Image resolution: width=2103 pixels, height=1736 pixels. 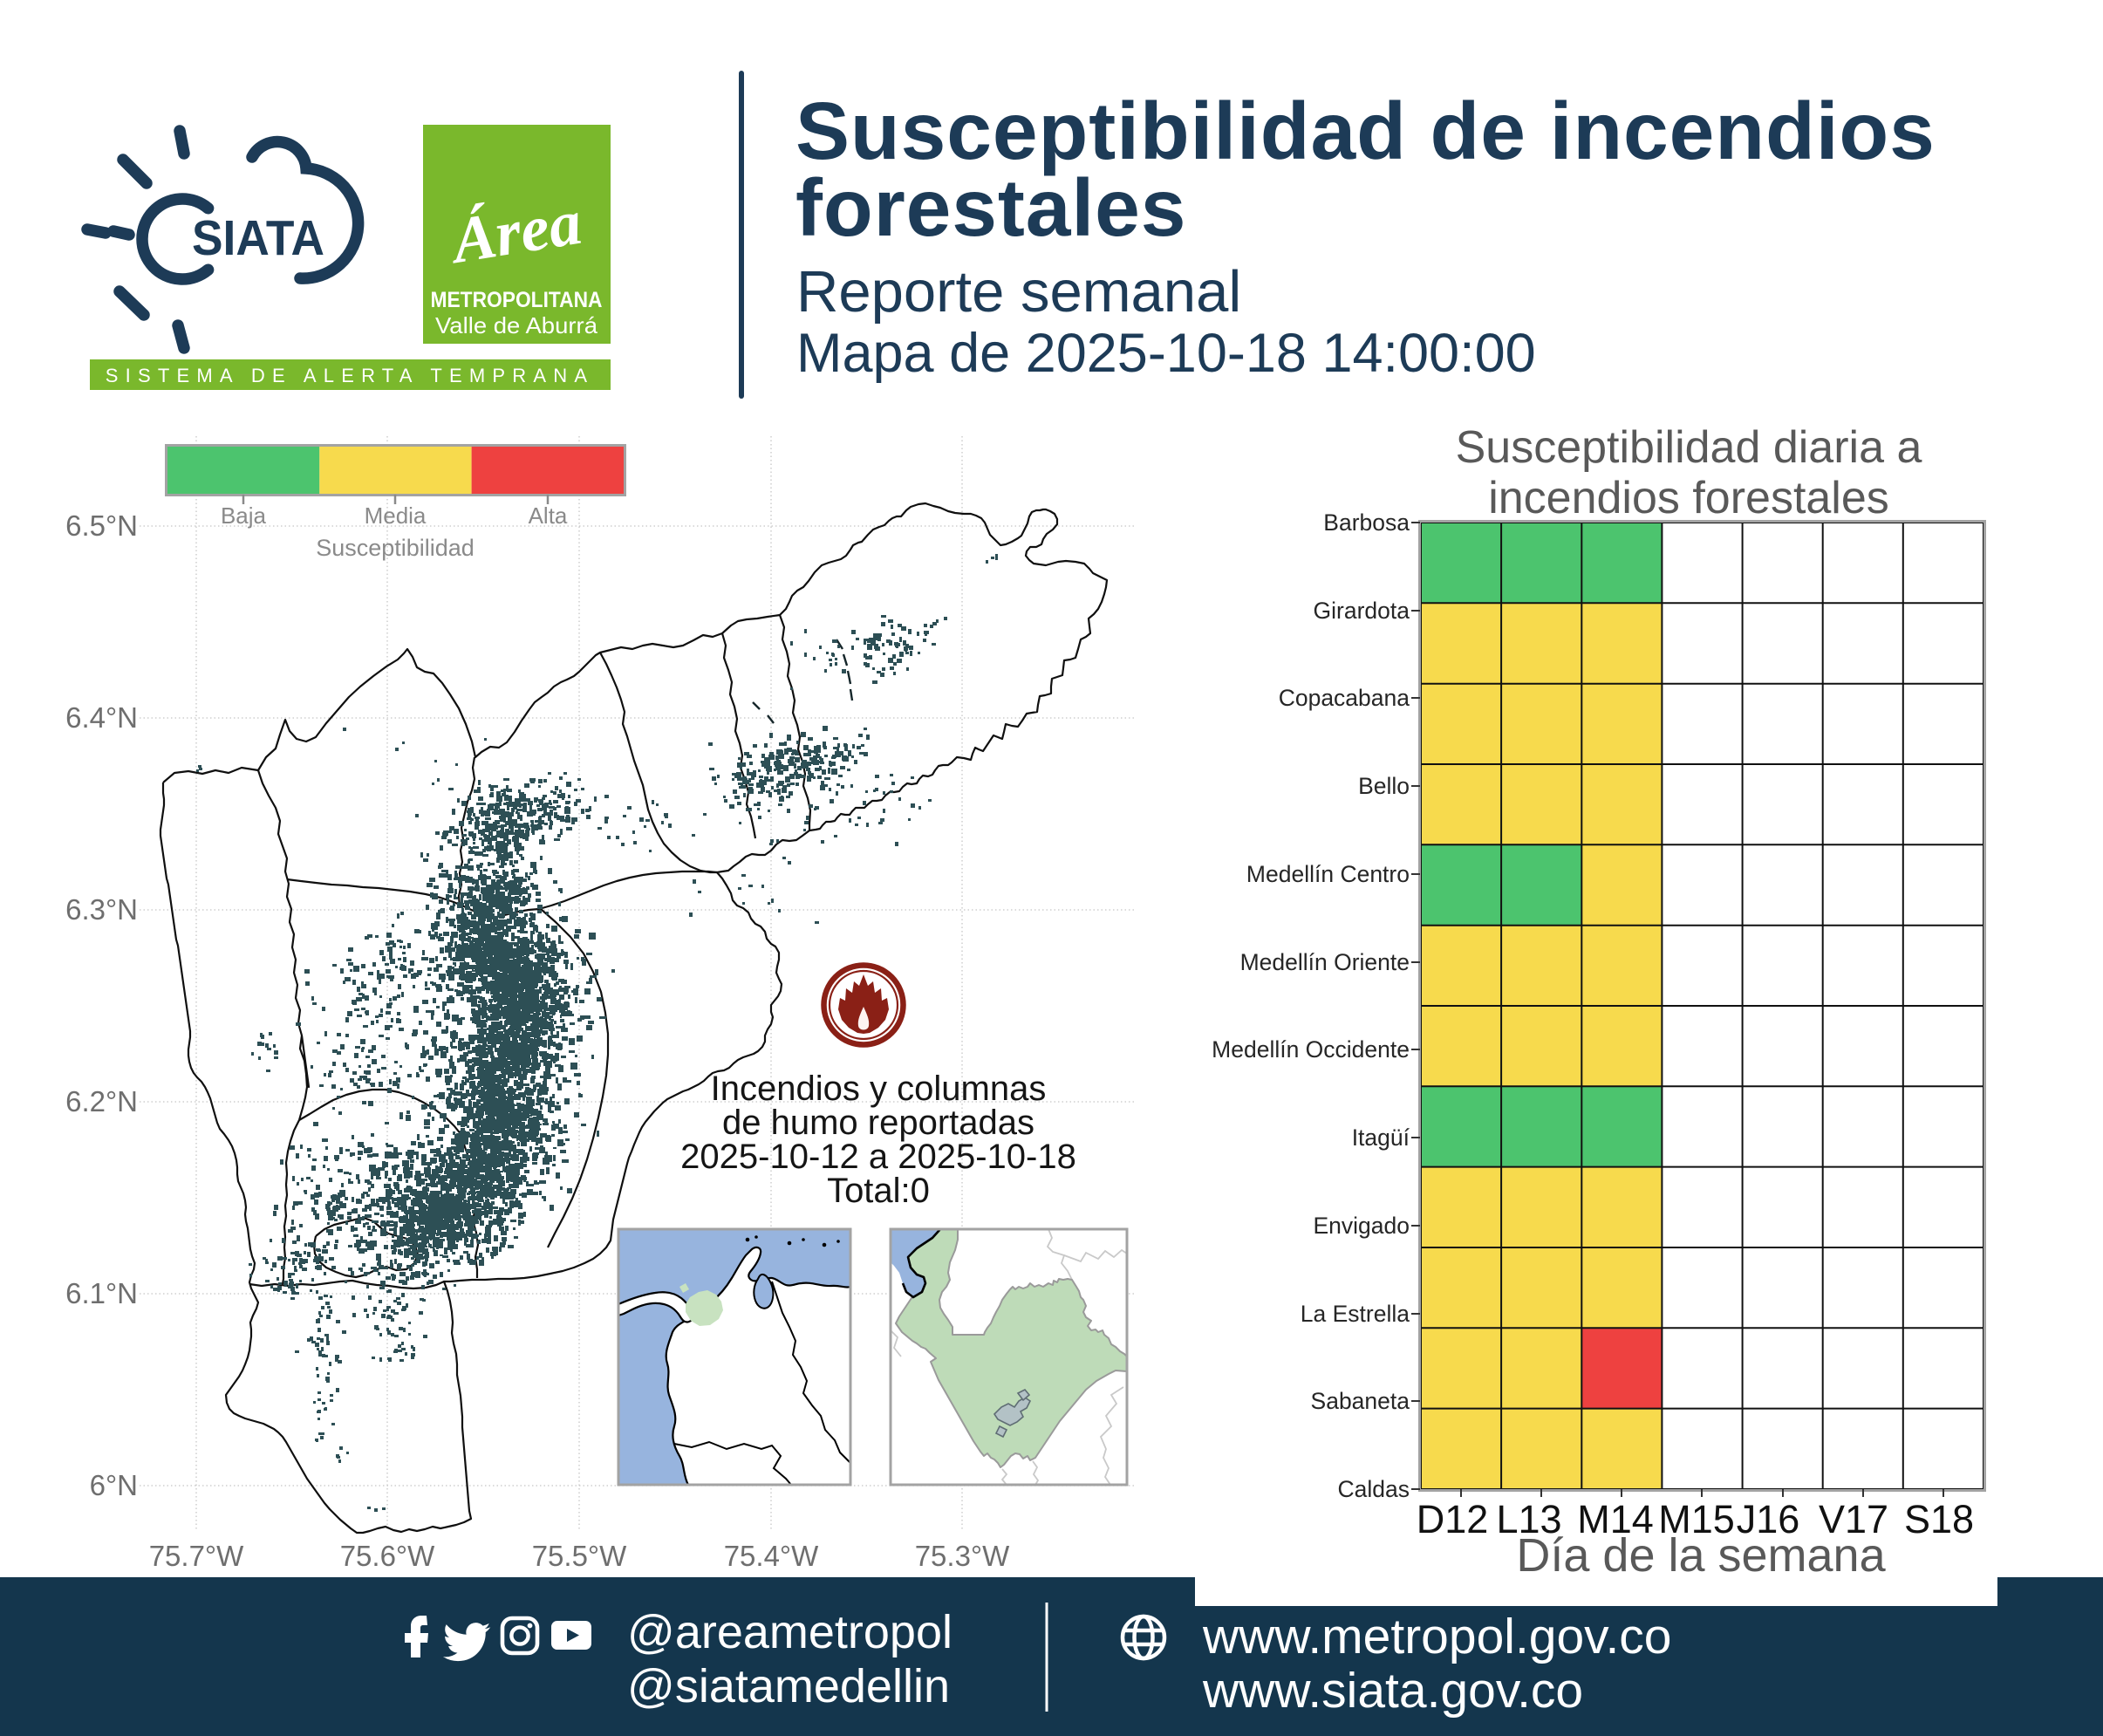 What do you see at coordinates (1615, 1519) in the screenshot?
I see `svg-text: M14` at bounding box center [1615, 1519].